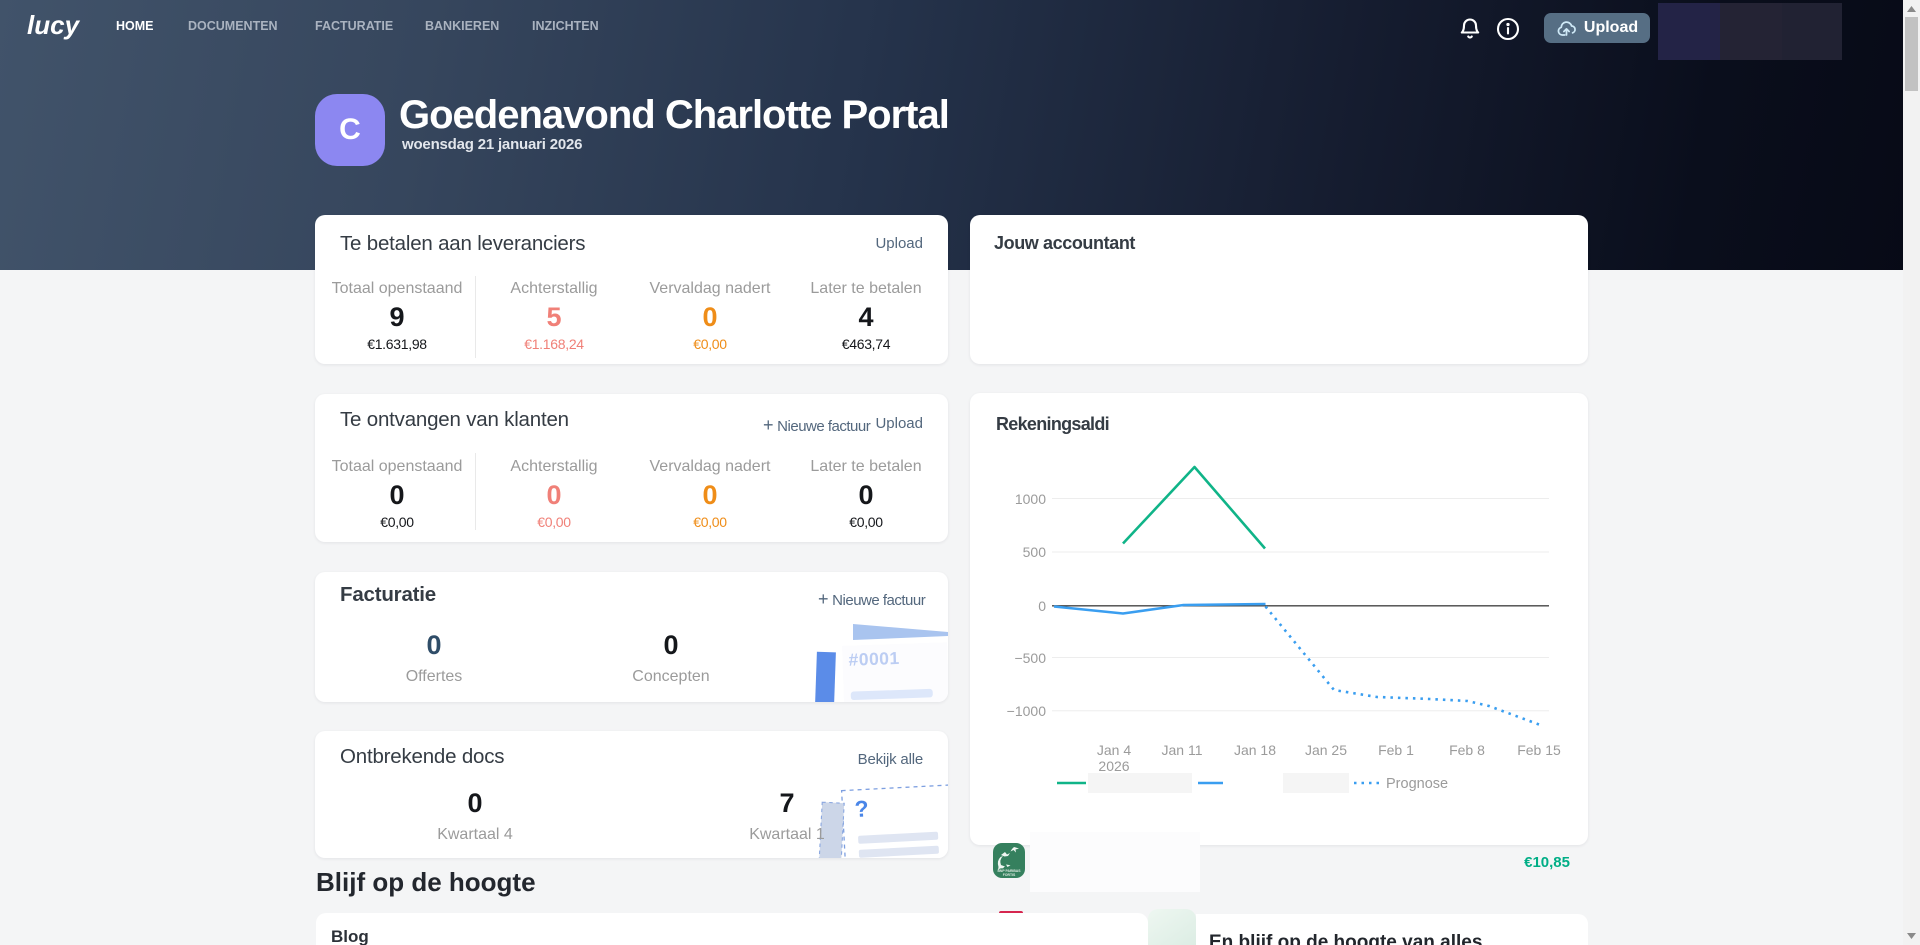 Image resolution: width=1920 pixels, height=945 pixels. I want to click on svg-text: −1000, so click(1027, 711).